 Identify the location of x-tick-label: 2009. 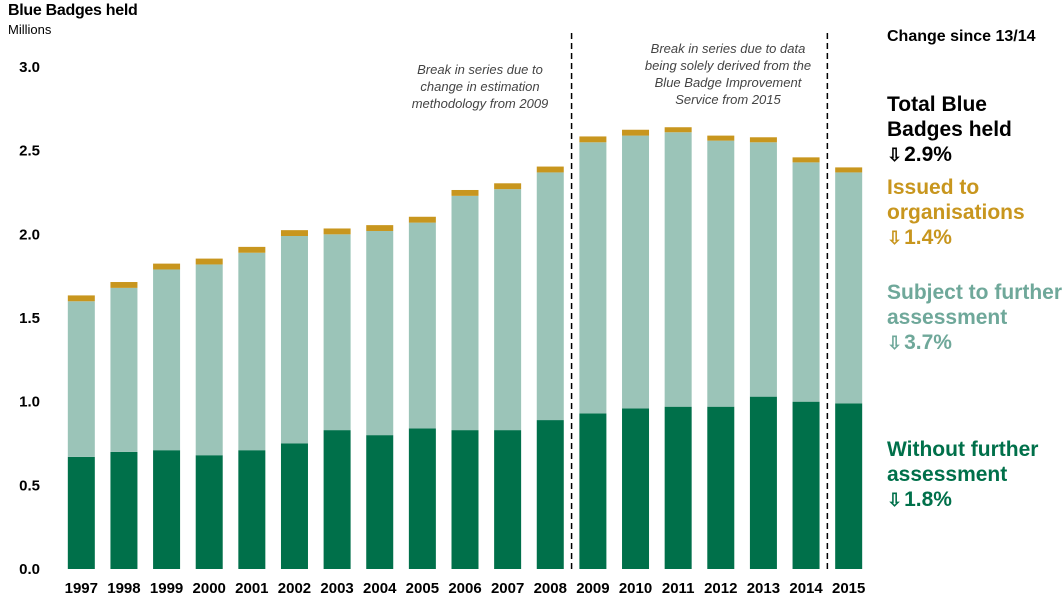
(592, 588).